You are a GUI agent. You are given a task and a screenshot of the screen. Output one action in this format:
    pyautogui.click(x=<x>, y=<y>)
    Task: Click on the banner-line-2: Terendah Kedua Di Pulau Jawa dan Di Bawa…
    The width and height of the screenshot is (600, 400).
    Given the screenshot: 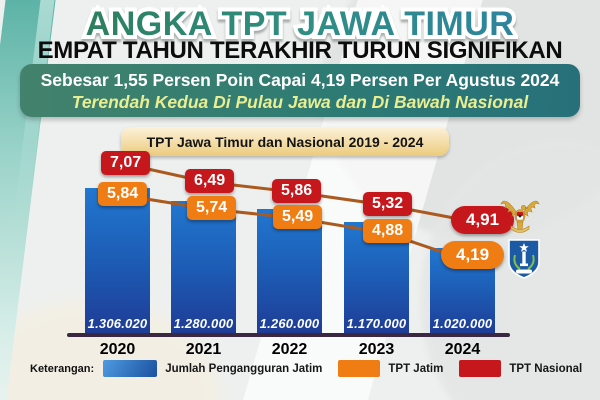 What is the action you would take?
    pyautogui.click(x=300, y=101)
    